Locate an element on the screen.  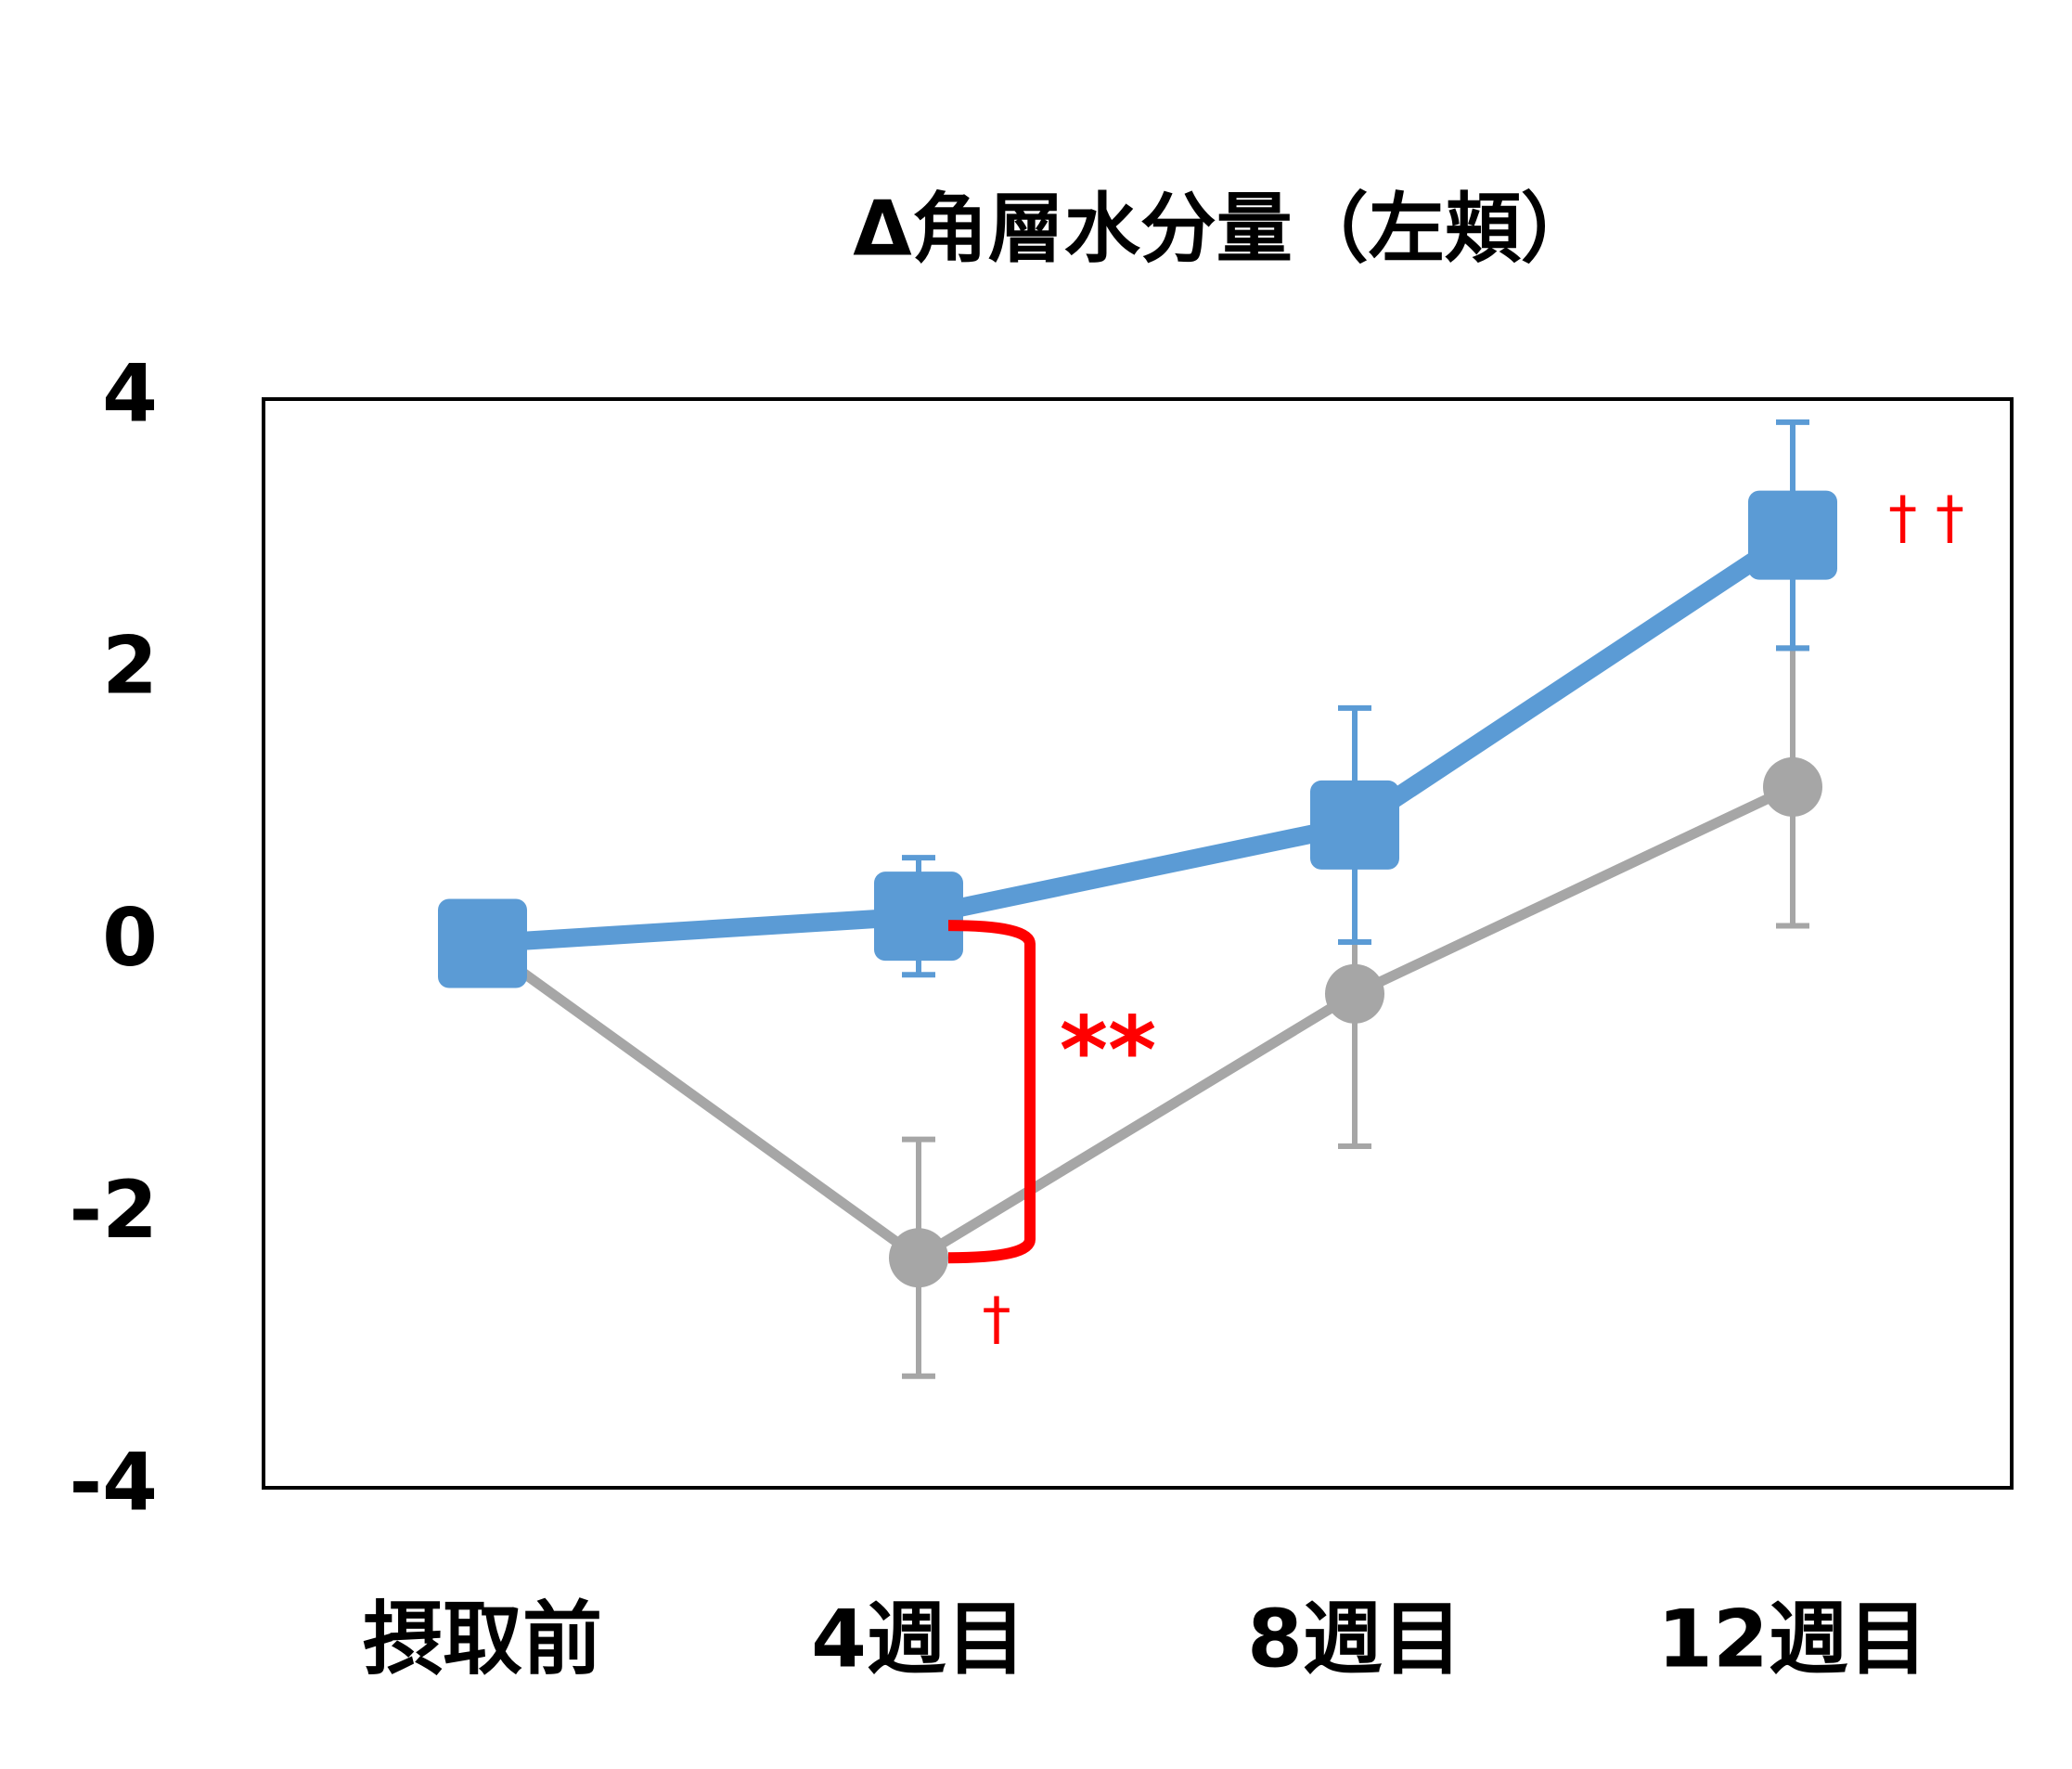
y-tick-label: 4 is located at coordinates (130, 394).